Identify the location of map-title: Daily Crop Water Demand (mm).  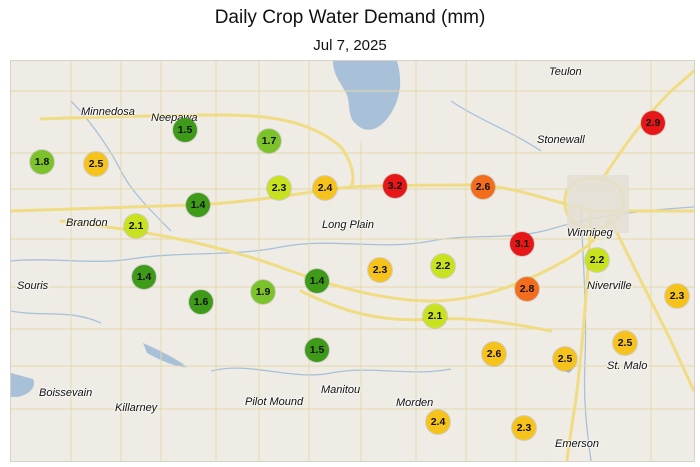
(350, 17).